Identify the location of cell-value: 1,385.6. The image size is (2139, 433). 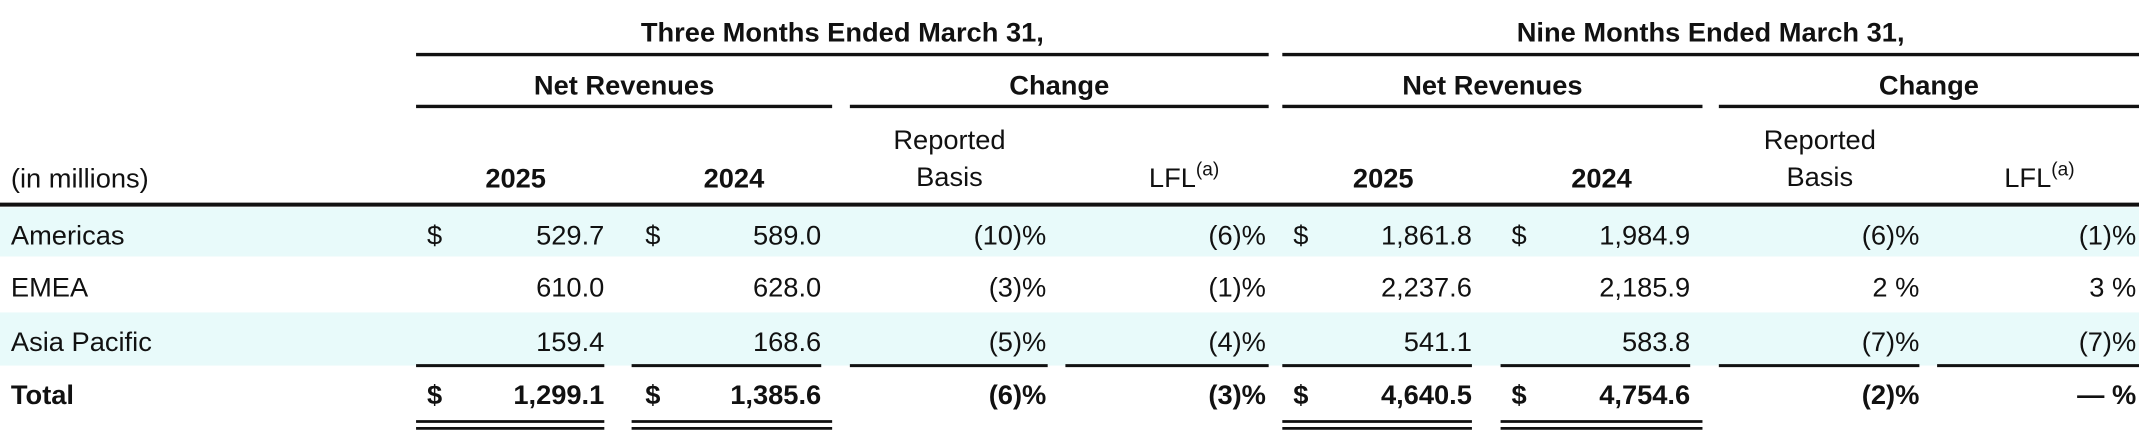
(775, 394).